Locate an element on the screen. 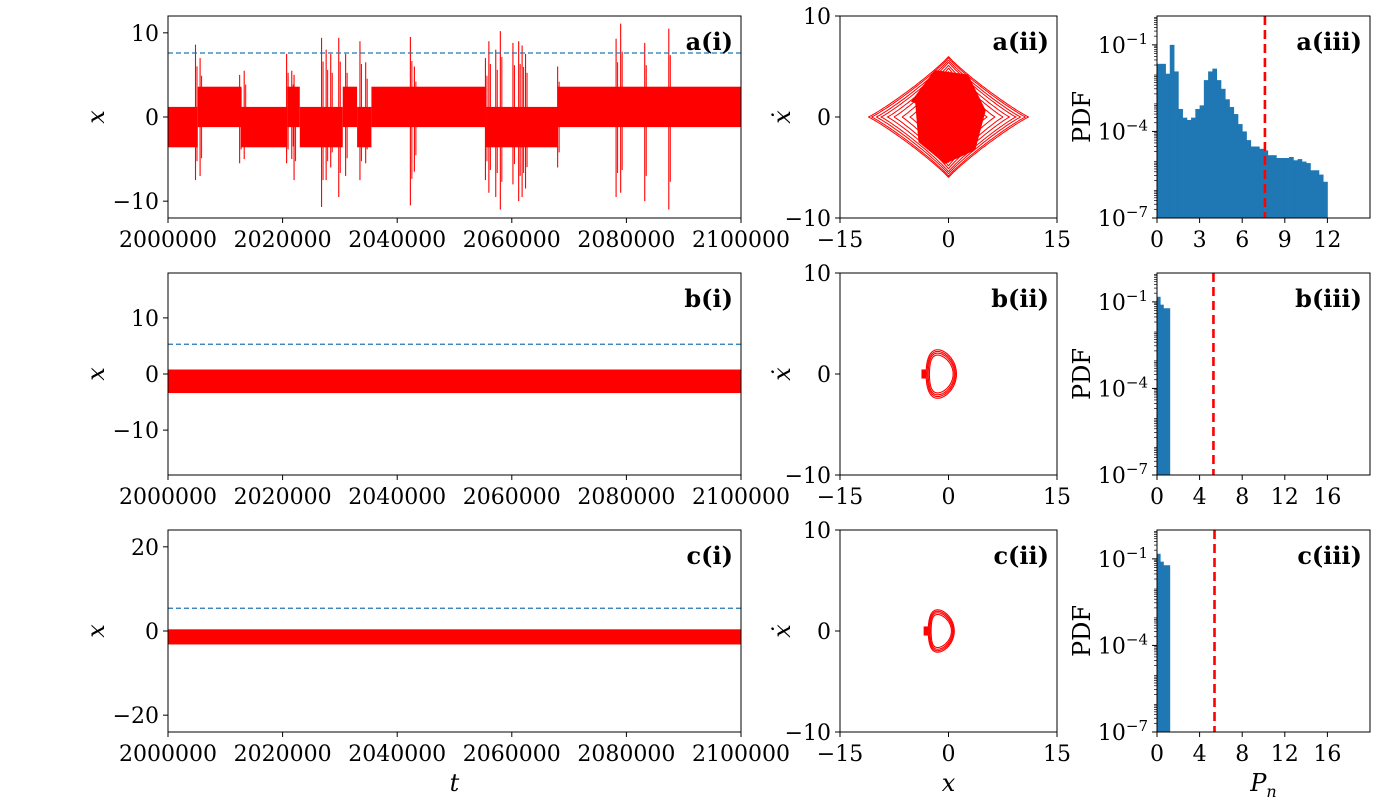 This screenshot has height=800, width=1400. trajectory-cusp is located at coordinates (924, 374).